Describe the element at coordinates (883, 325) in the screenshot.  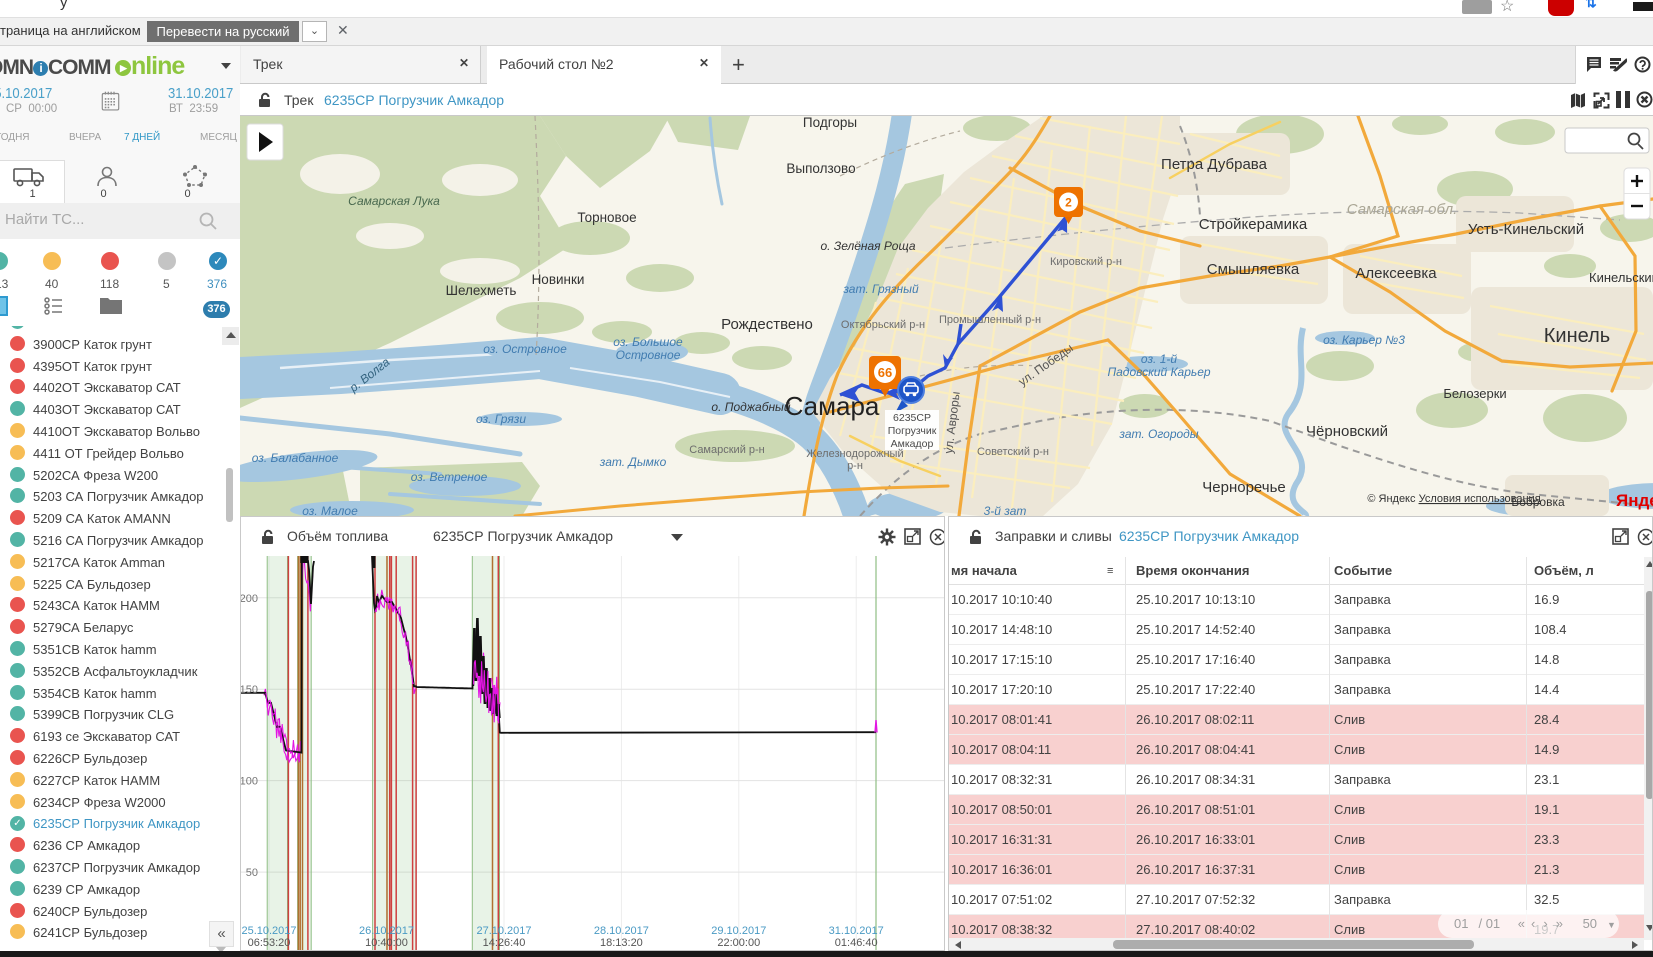
I see `svg-text: Октябрьский р-н` at that location.